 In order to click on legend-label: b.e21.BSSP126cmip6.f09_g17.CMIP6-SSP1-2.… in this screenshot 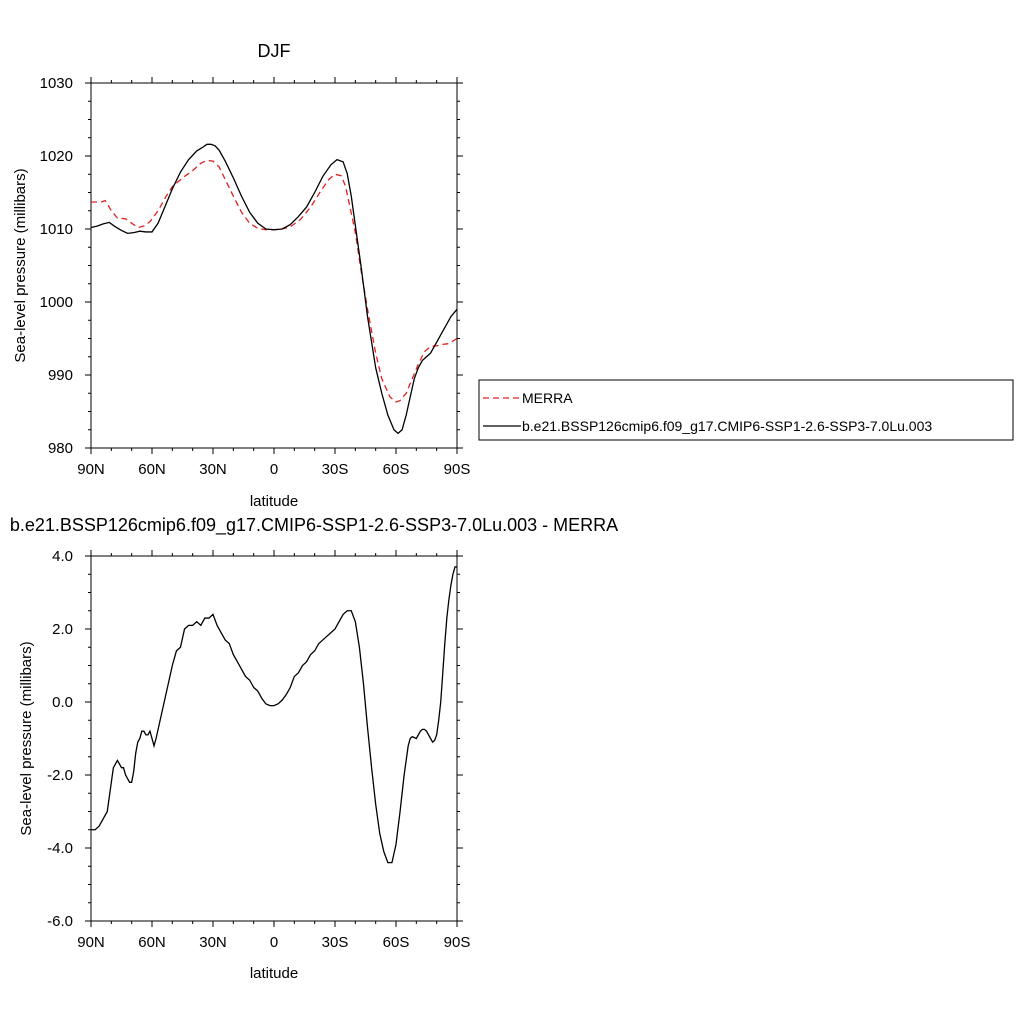, I will do `click(727, 426)`.